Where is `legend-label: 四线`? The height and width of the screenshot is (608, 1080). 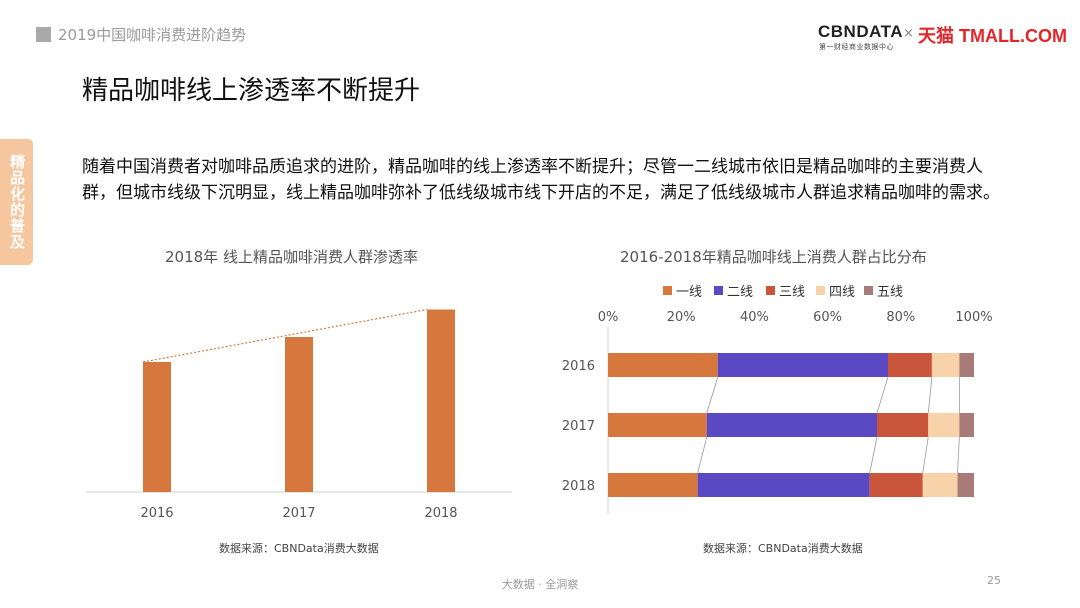
legend-label: 四线 is located at coordinates (842, 292).